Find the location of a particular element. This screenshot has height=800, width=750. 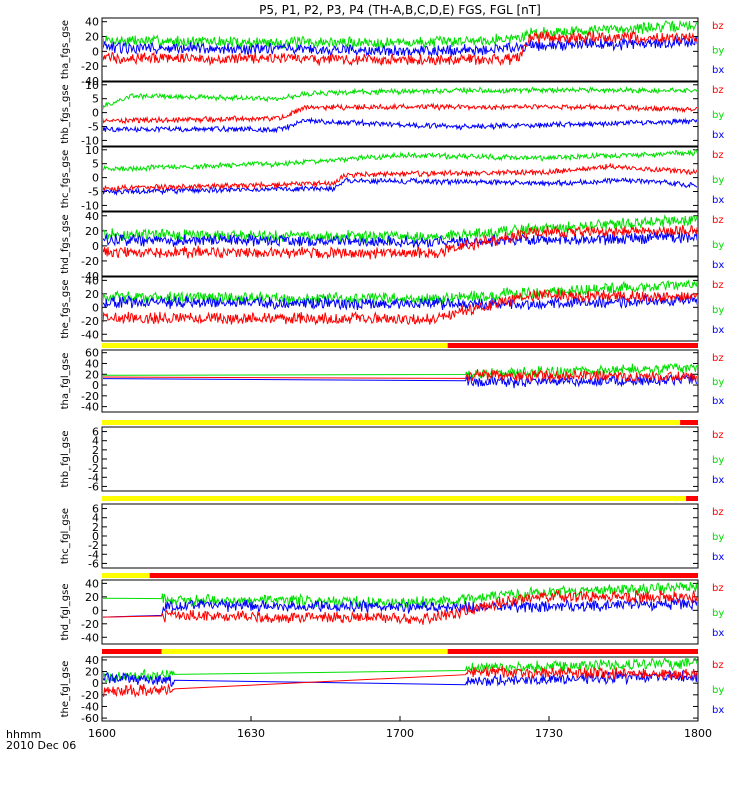

y-axis-label: thb_fgs_gse is located at coordinates (65, 113).